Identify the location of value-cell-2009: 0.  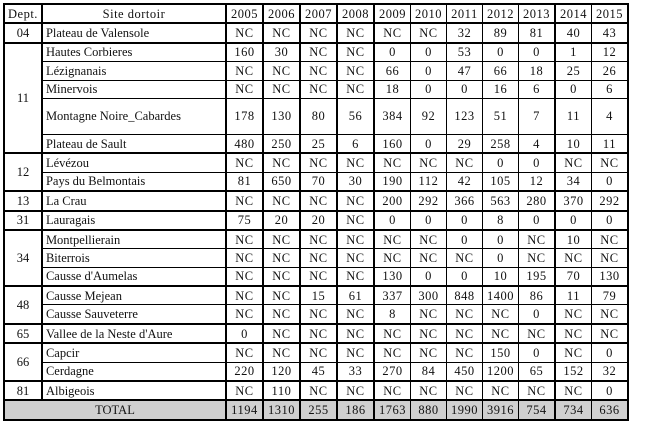
(391, 52).